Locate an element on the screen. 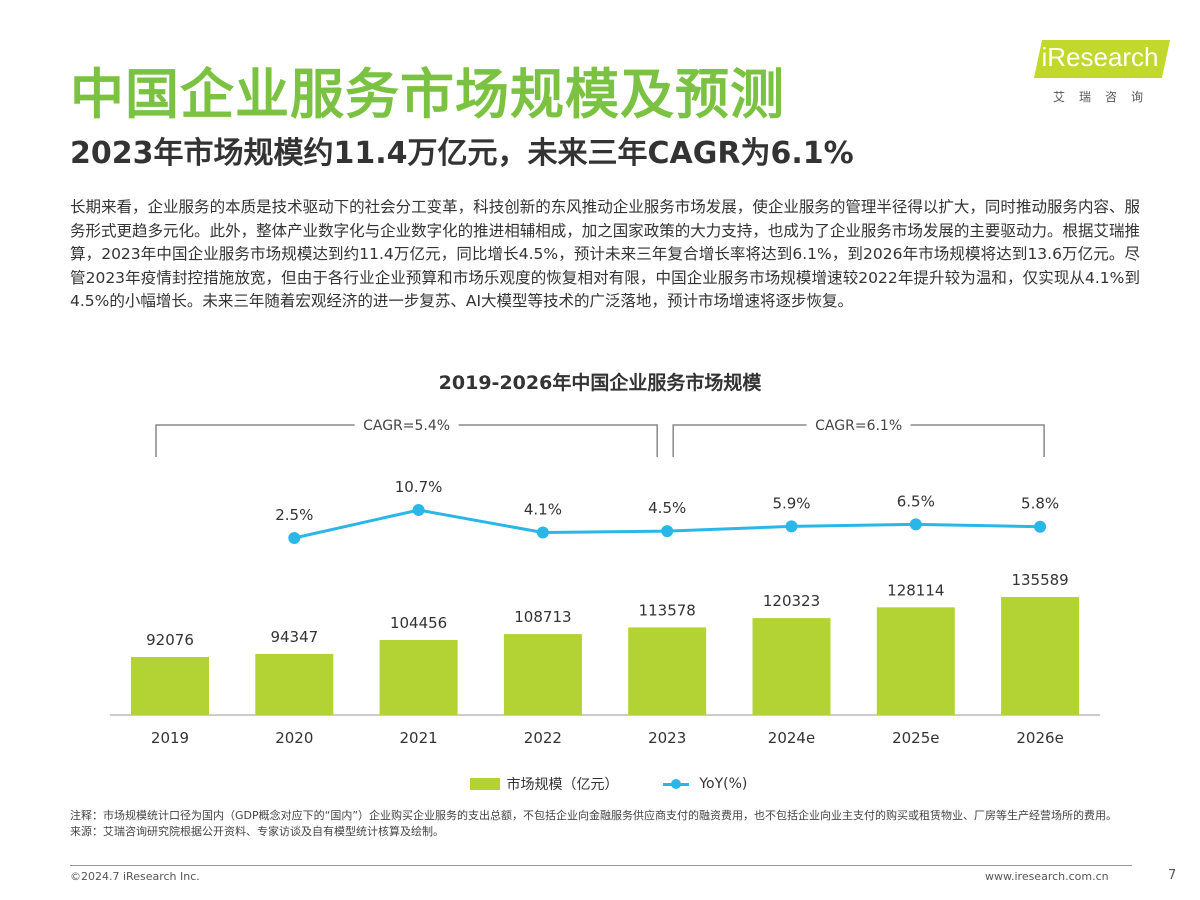  bar-value-label: 135589 is located at coordinates (1039, 580).